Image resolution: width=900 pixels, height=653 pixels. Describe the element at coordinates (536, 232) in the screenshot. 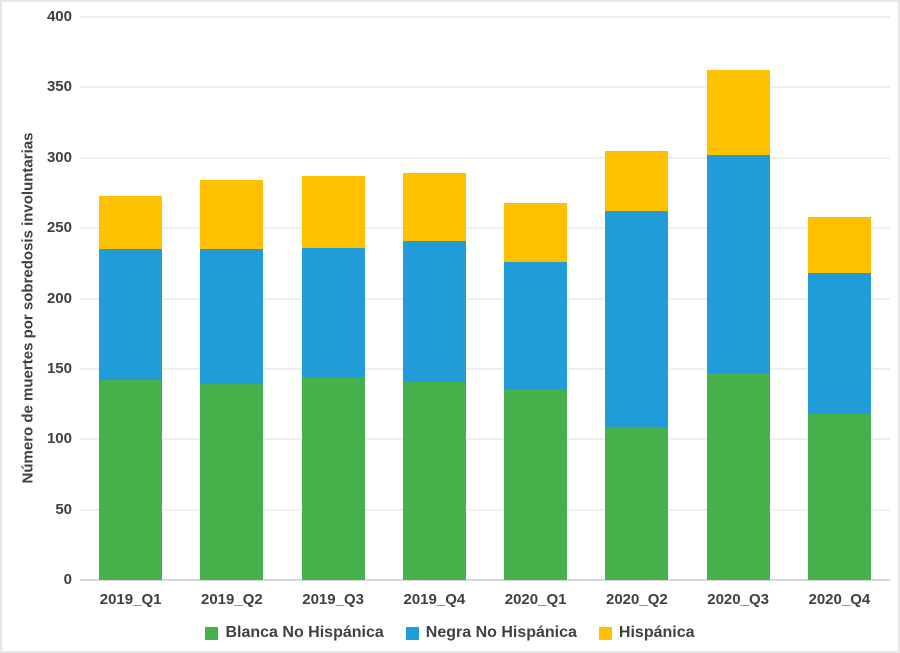

I see `bar-2020-q1-hisp-nica` at that location.